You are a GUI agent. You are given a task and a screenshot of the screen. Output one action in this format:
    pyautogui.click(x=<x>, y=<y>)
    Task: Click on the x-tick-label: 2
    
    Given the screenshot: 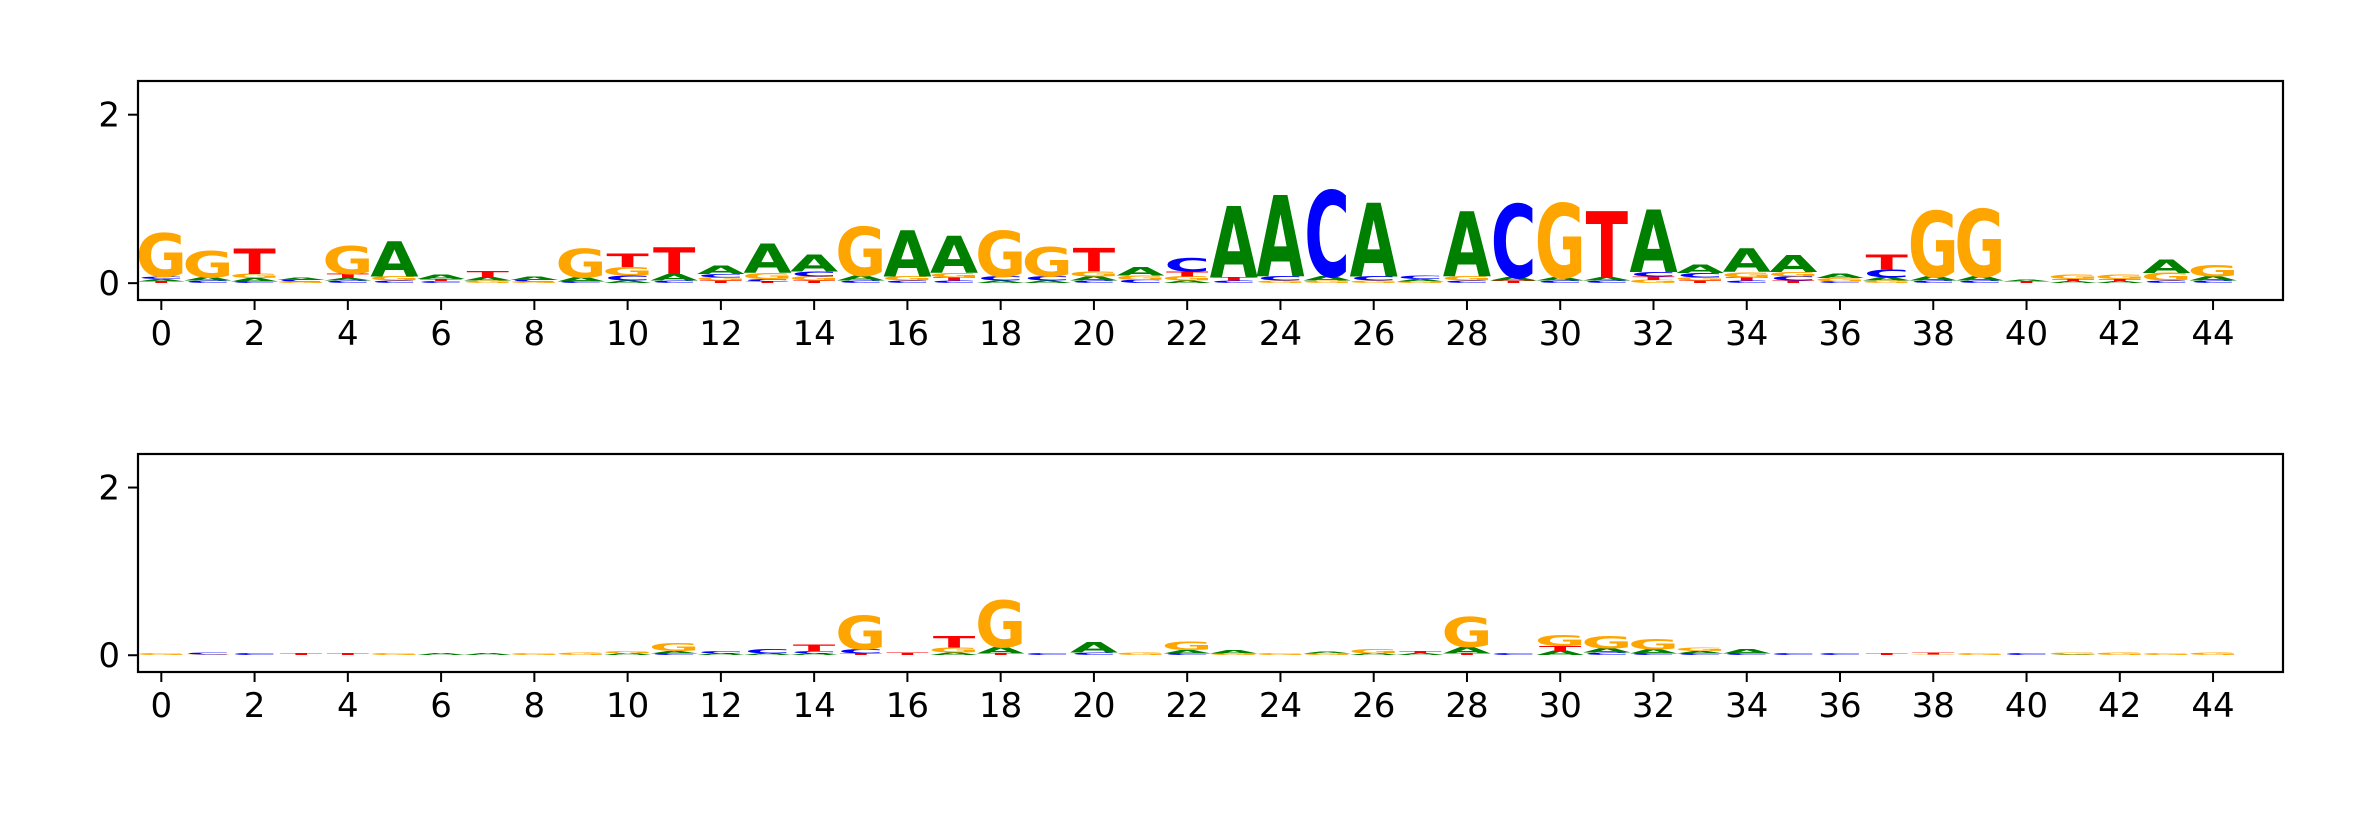 What is the action you would take?
    pyautogui.click(x=255, y=334)
    